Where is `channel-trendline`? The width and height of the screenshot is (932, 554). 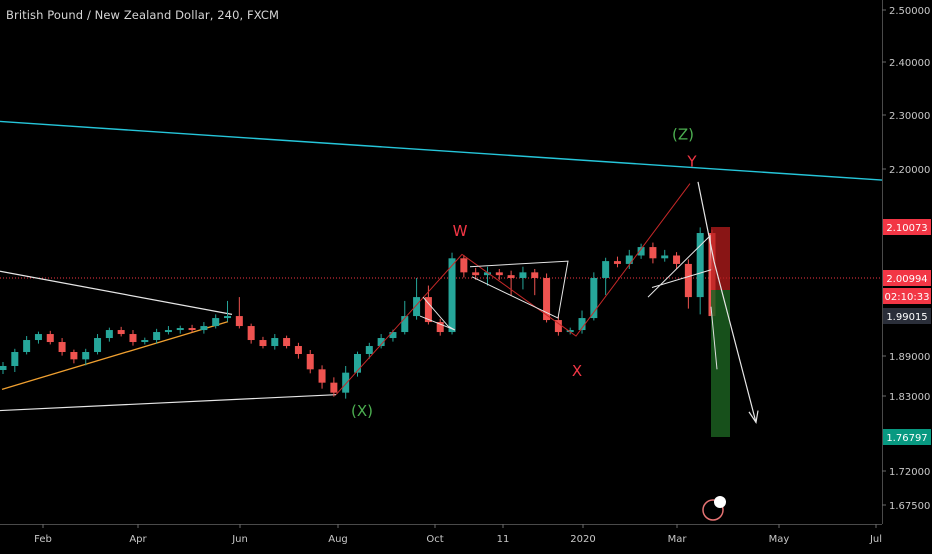
channel-trendline is located at coordinates (441, 150).